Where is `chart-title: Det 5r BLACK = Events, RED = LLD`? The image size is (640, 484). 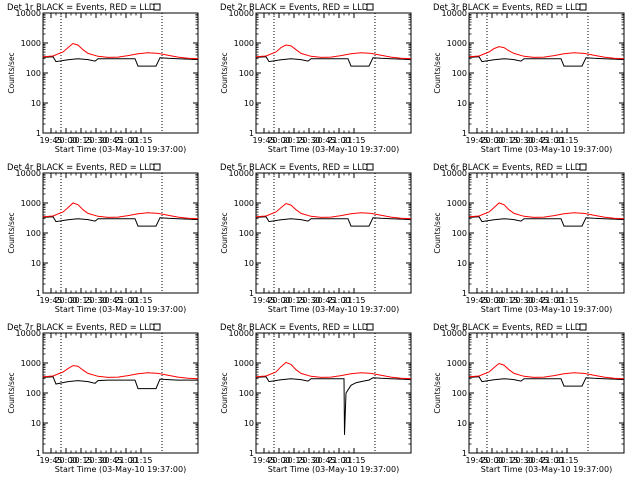 chart-title: Det 5r BLACK = Events, RED = LLD is located at coordinates (294, 167).